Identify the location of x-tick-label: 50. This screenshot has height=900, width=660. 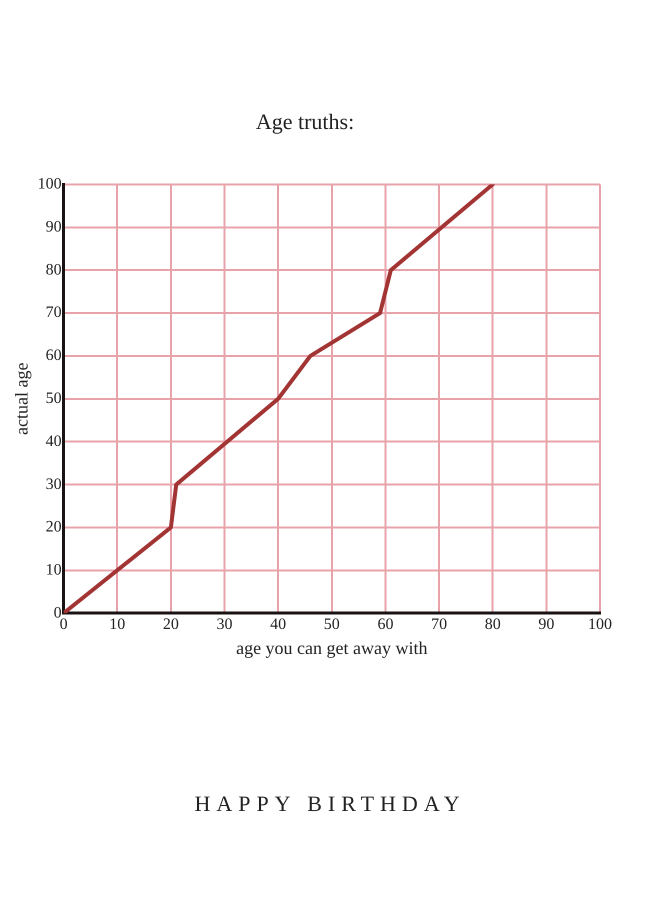
(332, 625).